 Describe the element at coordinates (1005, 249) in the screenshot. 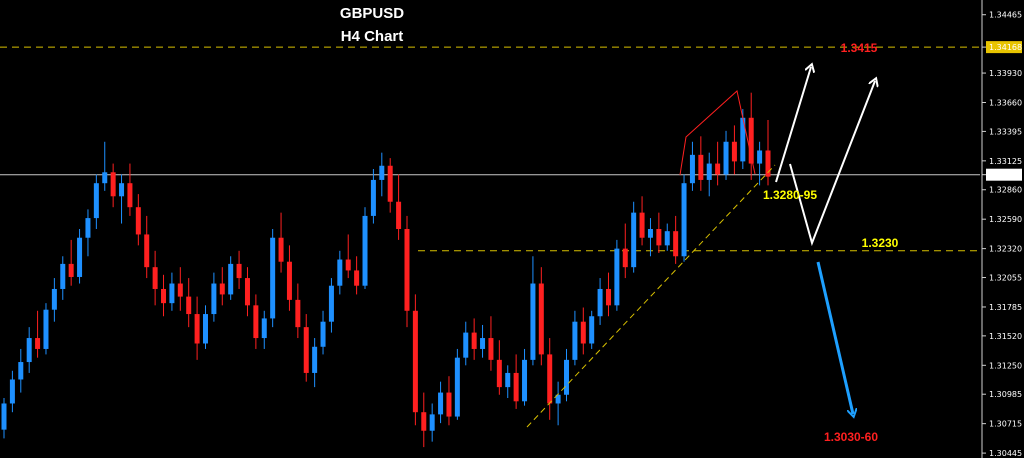

I see `axis-tick-label: 1.32320` at that location.